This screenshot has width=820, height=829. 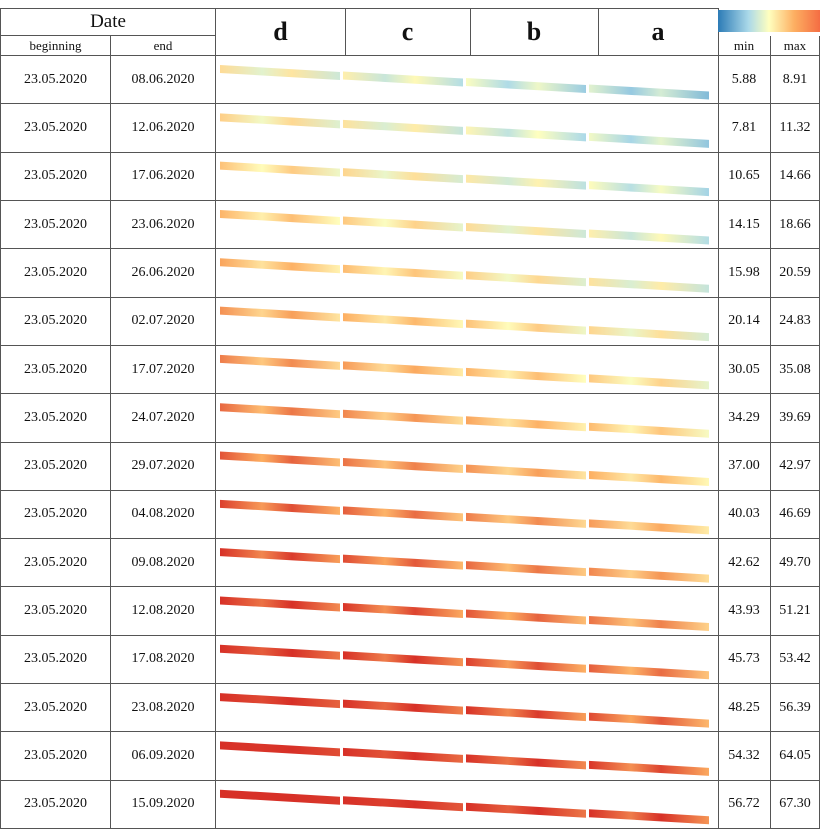 What do you see at coordinates (281, 32) in the screenshot?
I see `panel-header: d` at bounding box center [281, 32].